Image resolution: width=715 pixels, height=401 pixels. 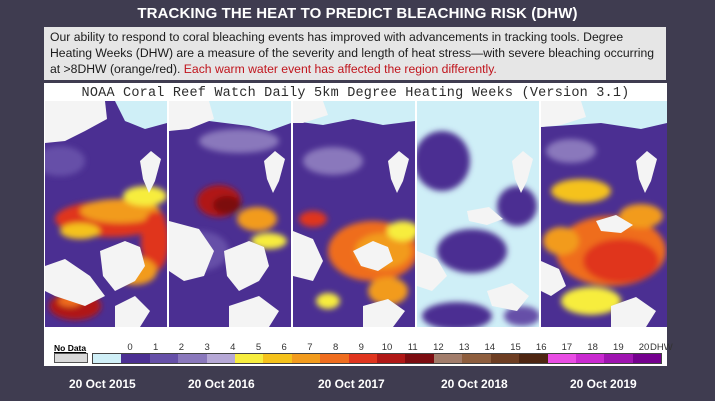 What do you see at coordinates (221, 384) in the screenshot?
I see `date-label-2016: 20 Oct 2016` at bounding box center [221, 384].